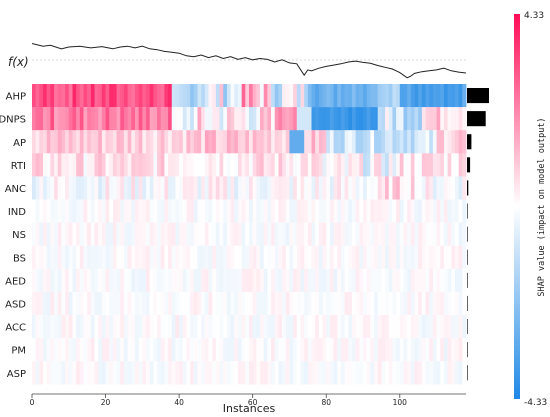 The height and width of the screenshot is (417, 550). What do you see at coordinates (106, 402) in the screenshot?
I see `x-tick-label: 20` at bounding box center [106, 402].